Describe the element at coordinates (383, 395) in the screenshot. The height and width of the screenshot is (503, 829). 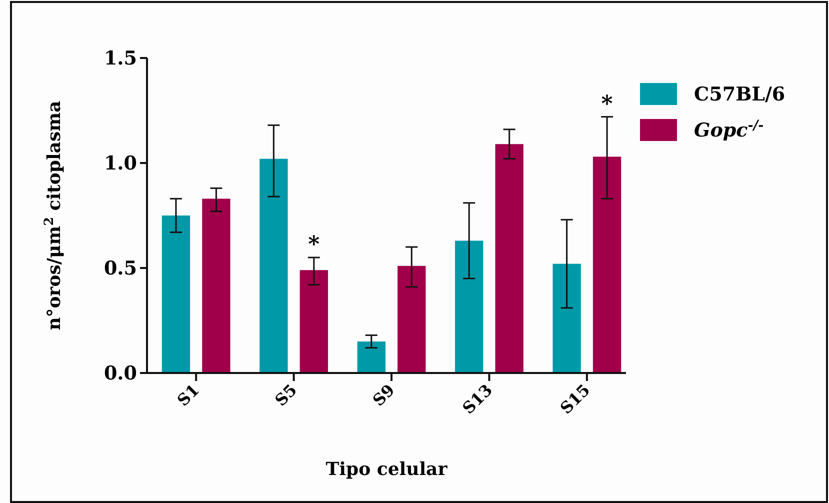
I see `x-tick-label: S9` at that location.